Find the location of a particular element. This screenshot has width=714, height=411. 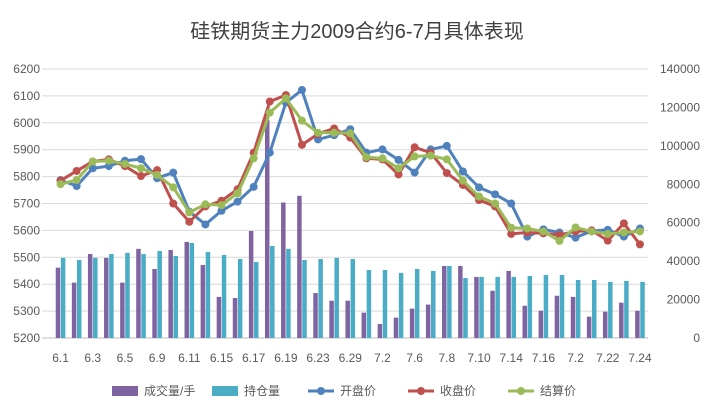

x-axis-tick-label: 6.3 is located at coordinates (92, 358).